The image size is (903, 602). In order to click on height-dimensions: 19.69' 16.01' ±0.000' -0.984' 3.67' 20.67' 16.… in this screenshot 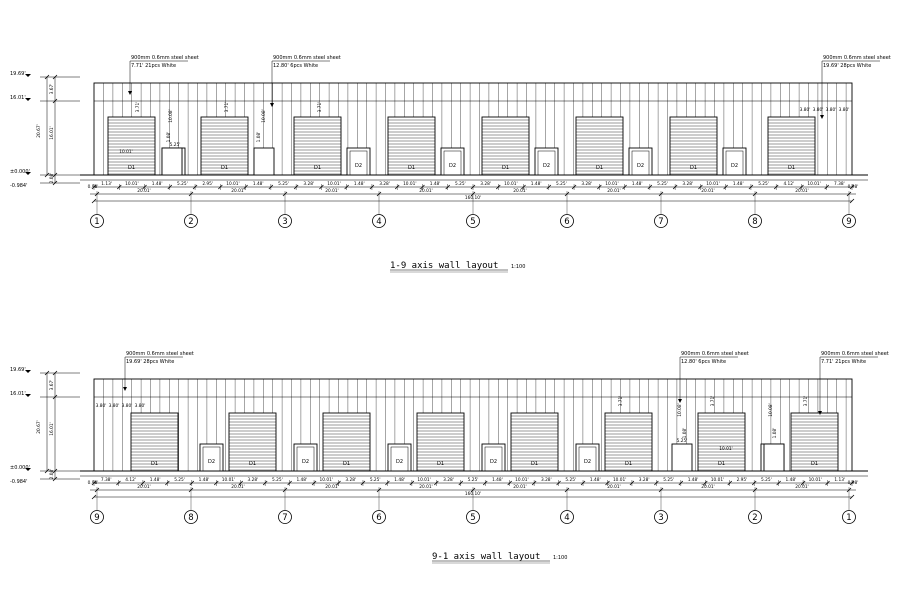, I will do `click(45, 130)`.